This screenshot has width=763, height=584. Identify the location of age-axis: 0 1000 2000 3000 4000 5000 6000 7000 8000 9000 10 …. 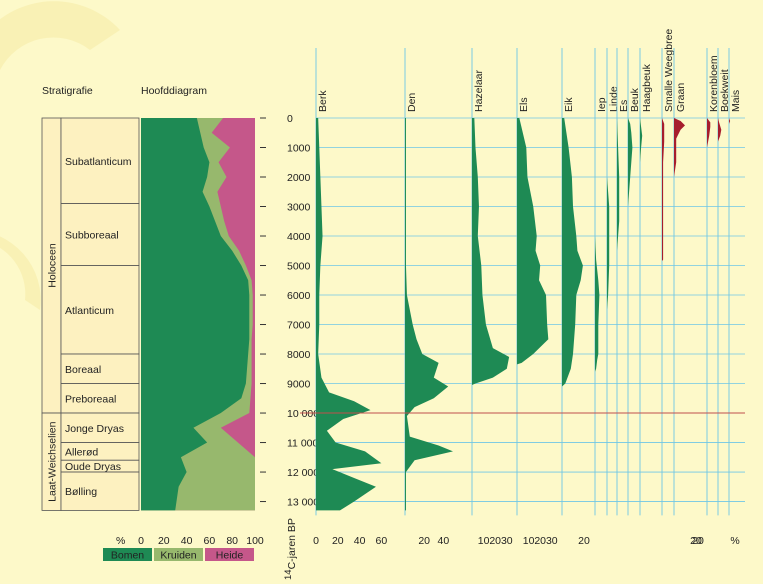
(289, 311).